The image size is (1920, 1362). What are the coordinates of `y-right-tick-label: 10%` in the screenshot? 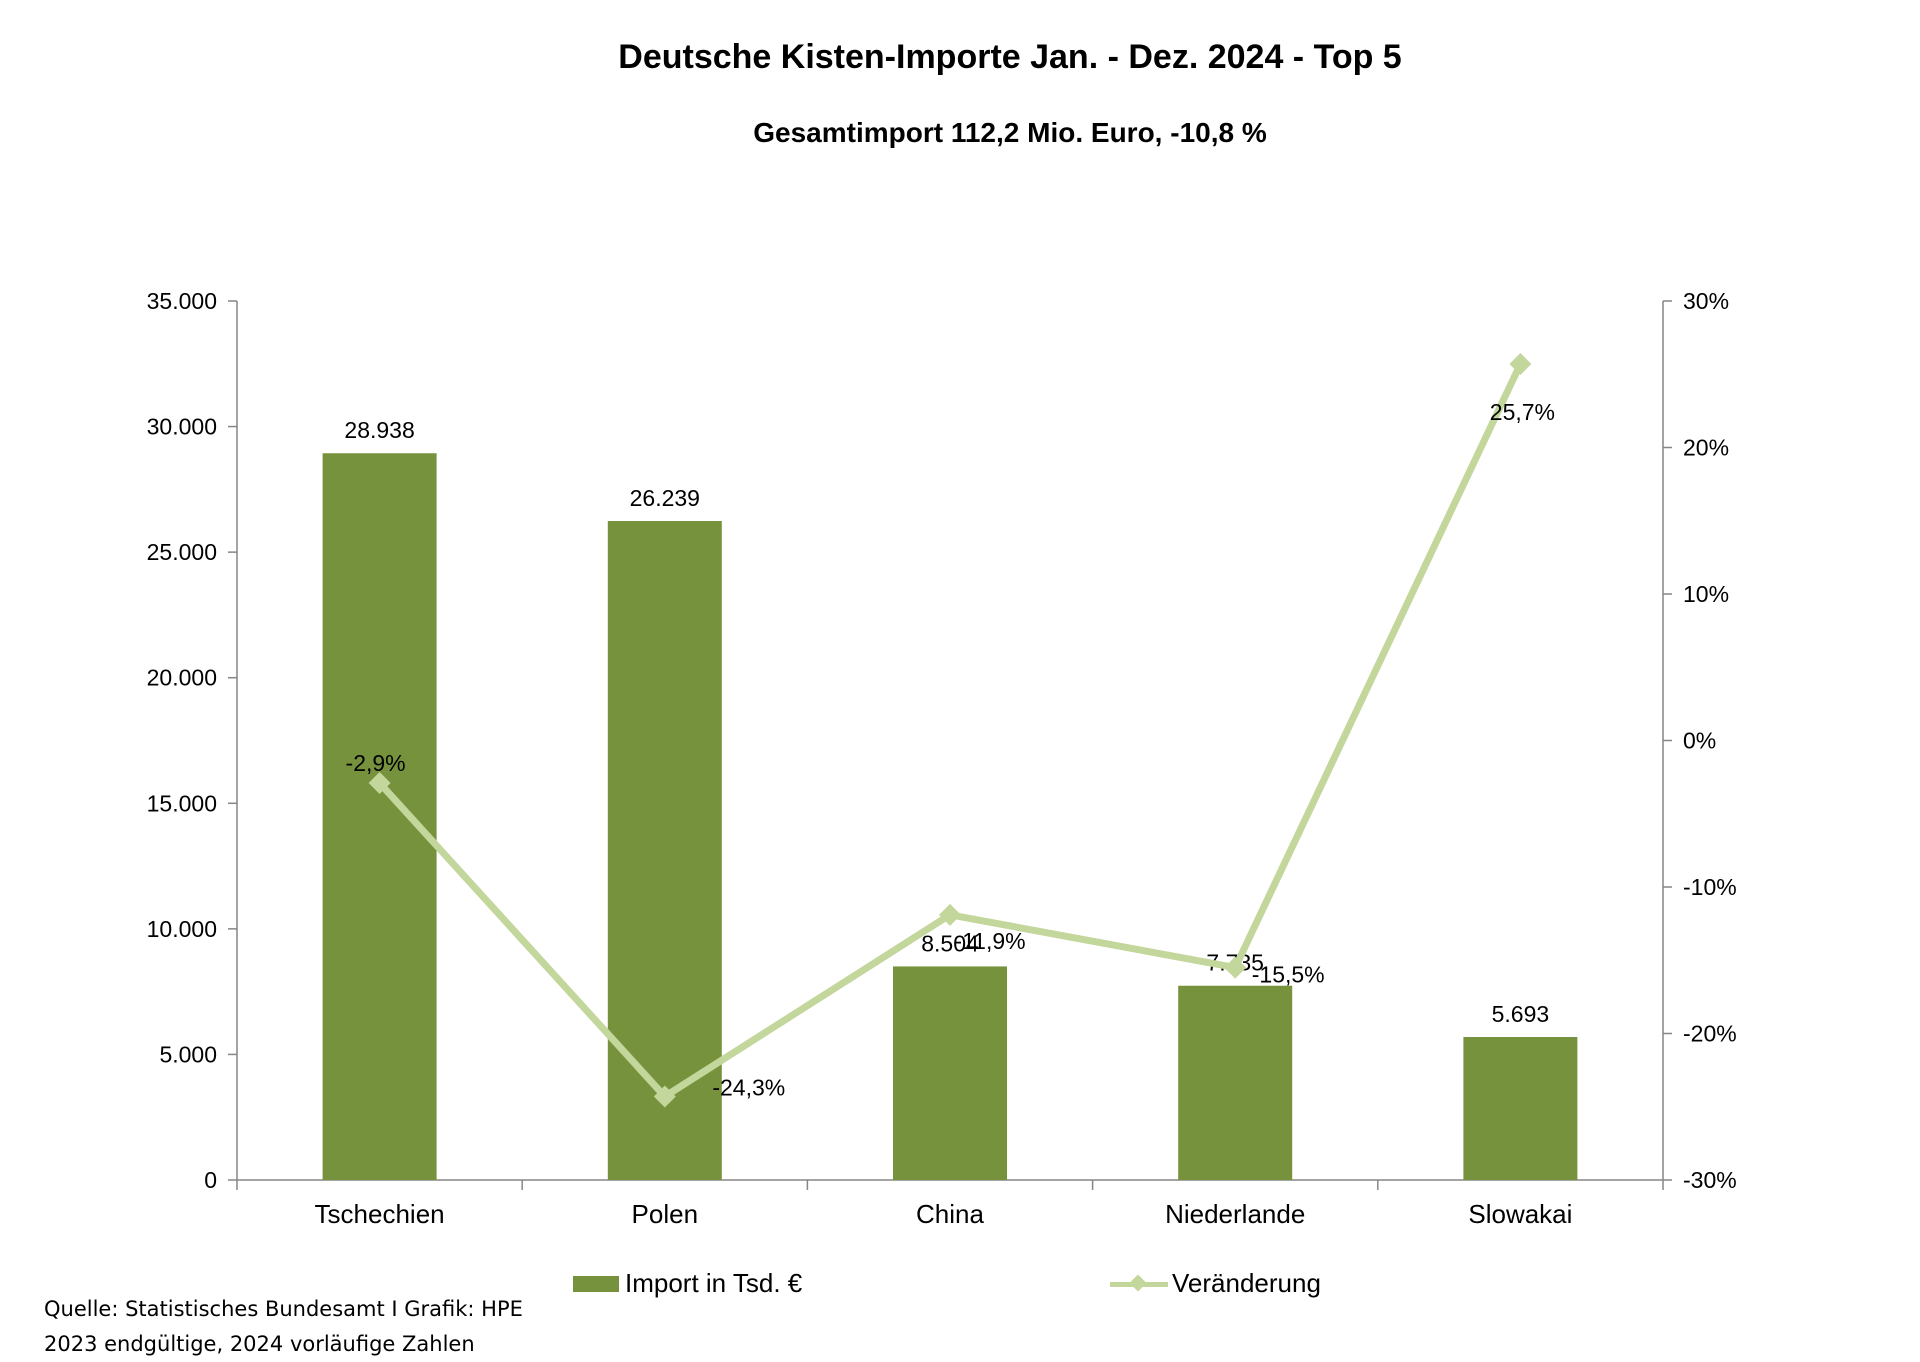 It's located at (1706, 594).